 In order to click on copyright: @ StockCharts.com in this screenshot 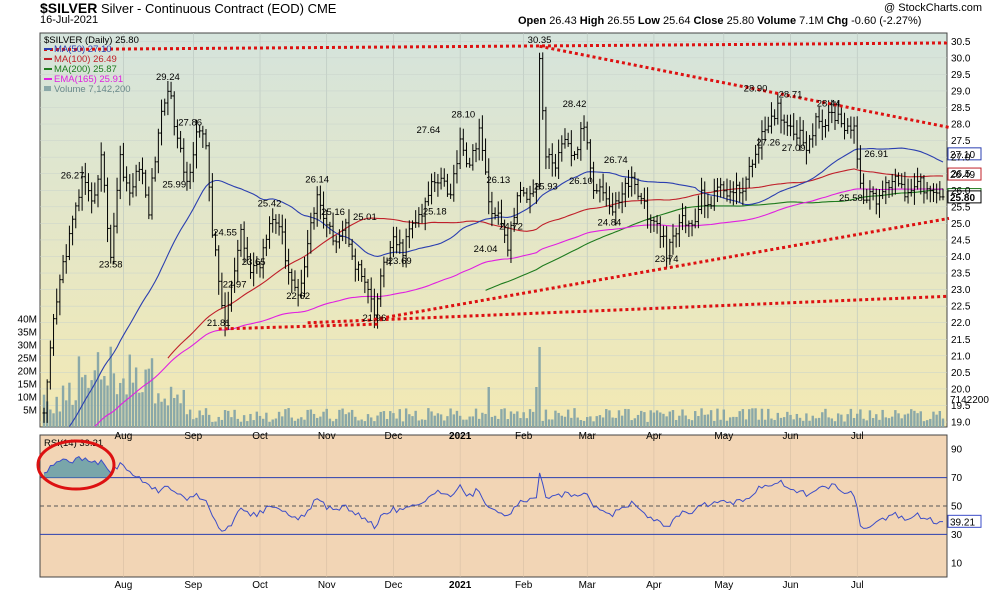, I will do `click(933, 8)`.